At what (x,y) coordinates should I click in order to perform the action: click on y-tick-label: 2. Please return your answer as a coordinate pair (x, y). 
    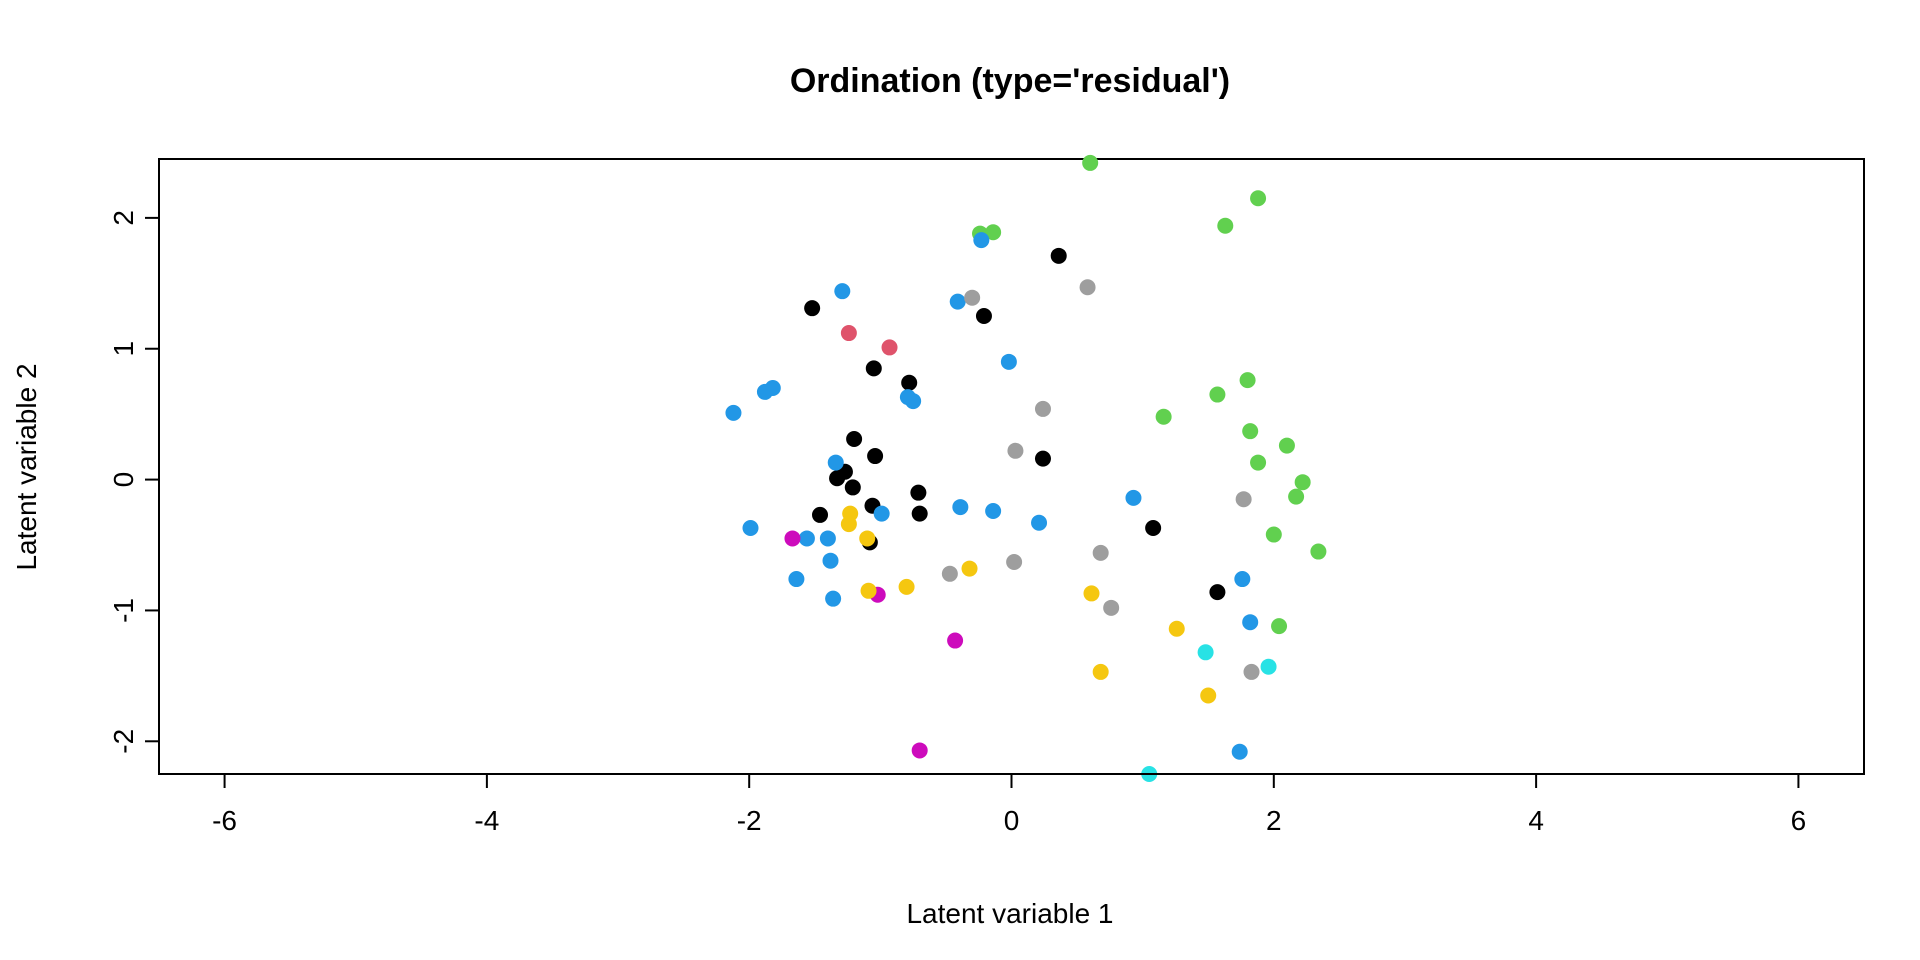
    Looking at the image, I should click on (123, 218).